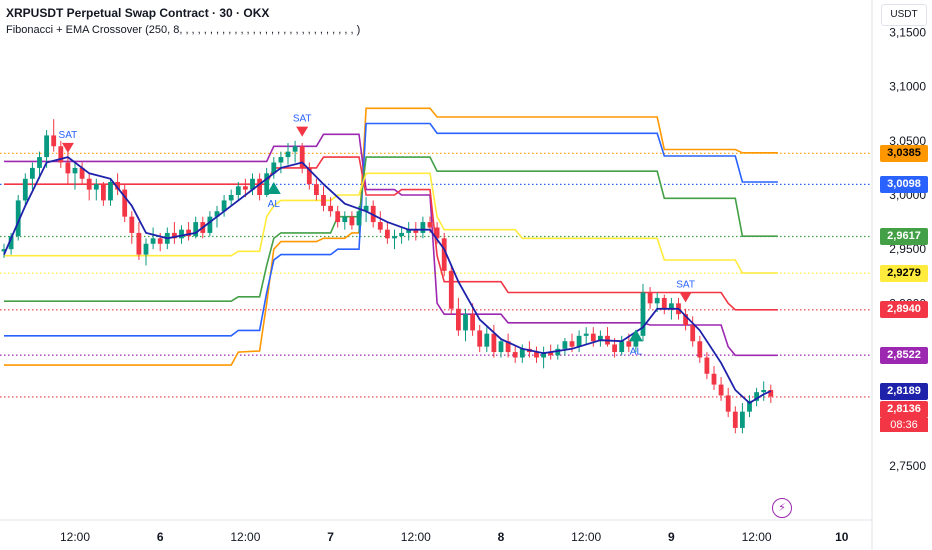 This screenshot has width=932, height=550. Describe the element at coordinates (907, 33) in the screenshot. I see `y-tick-label: 3,1500` at that location.